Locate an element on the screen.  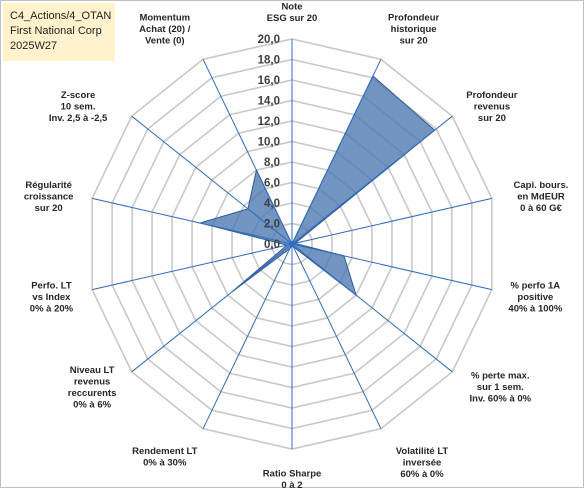
tick-label: 14,0 is located at coordinates (269, 102).